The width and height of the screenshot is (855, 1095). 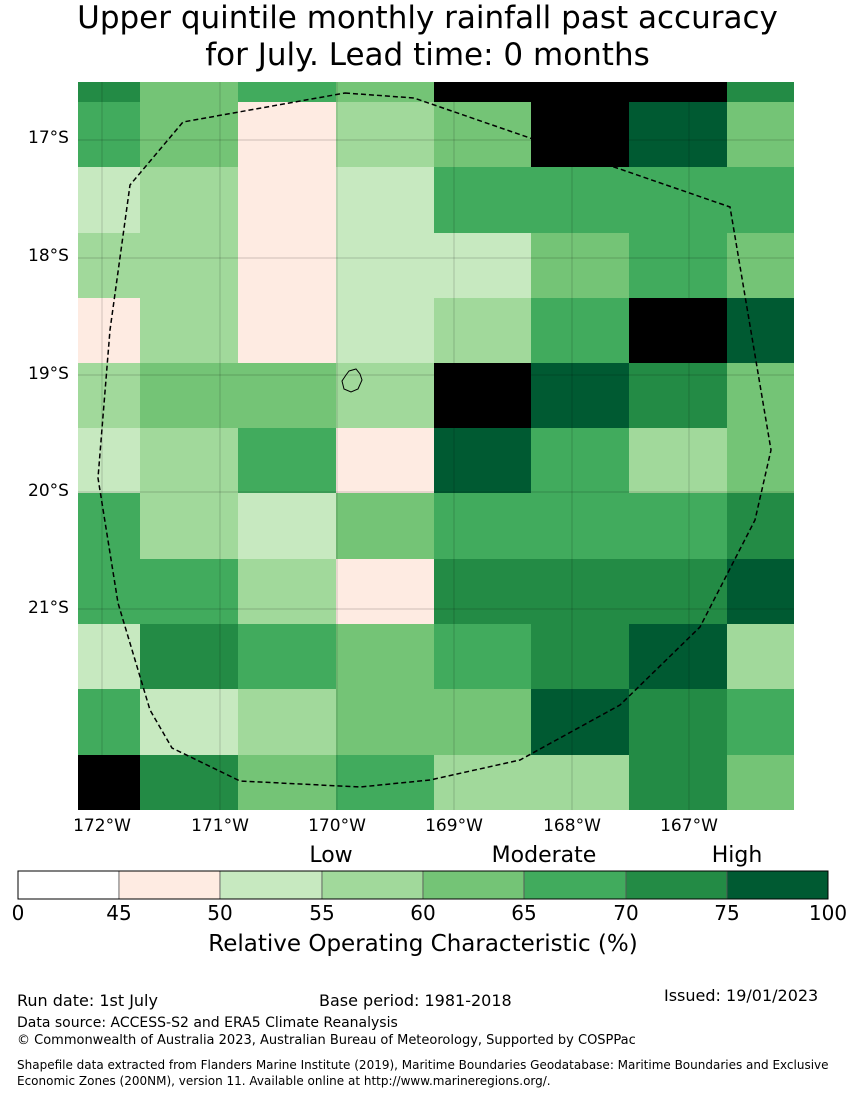 What do you see at coordinates (741, 995) in the screenshot?
I see `issued-date: Issued: 19/01/2023` at bounding box center [741, 995].